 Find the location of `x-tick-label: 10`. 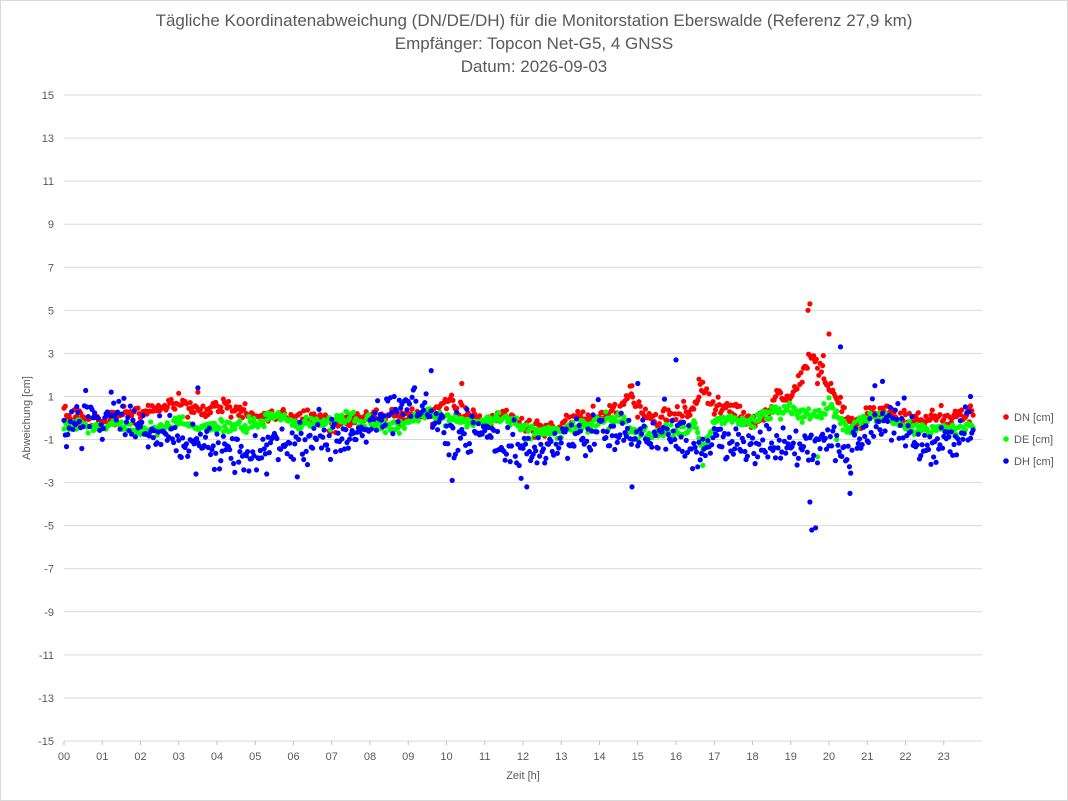

x-tick-label: 10 is located at coordinates (446, 757).